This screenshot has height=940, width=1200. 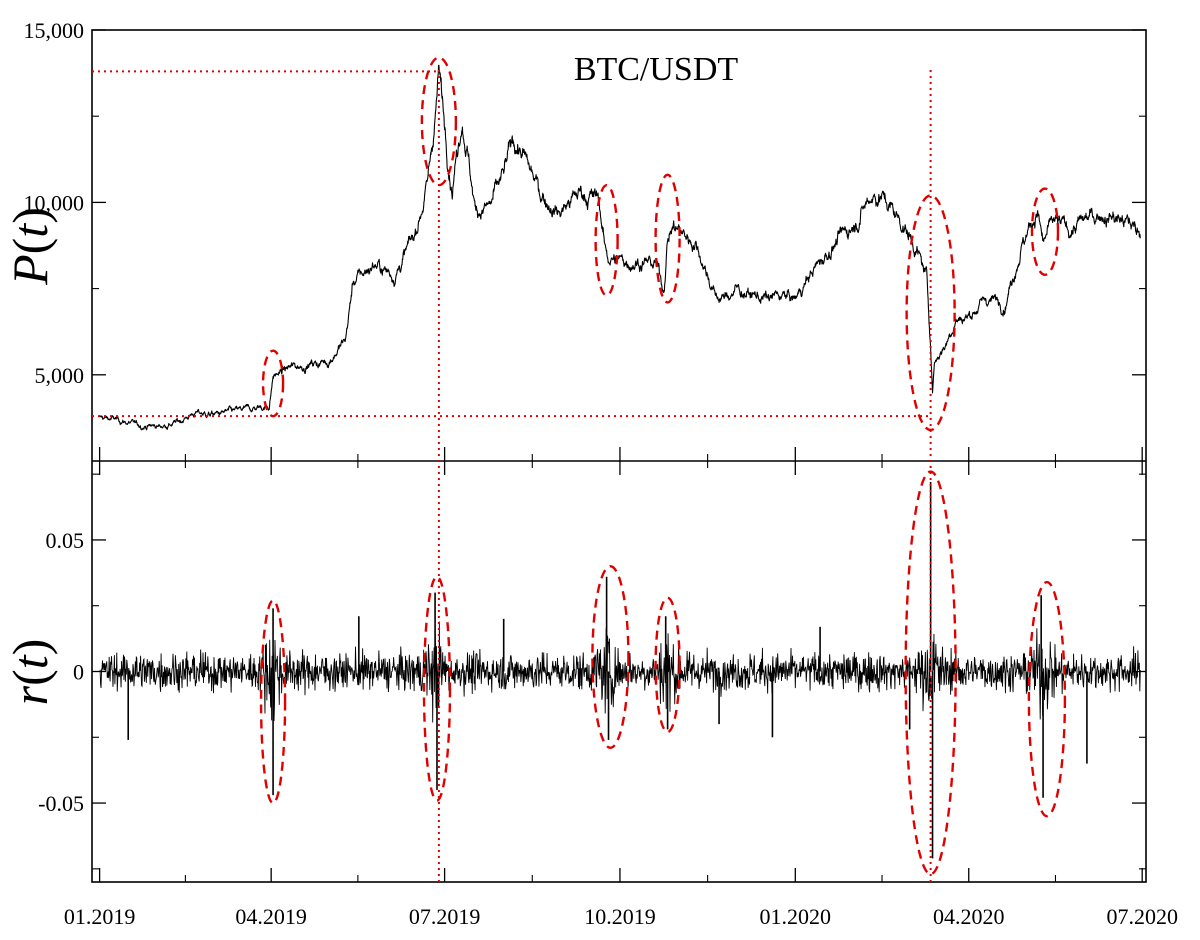 I want to click on price-axis-title-symbol: P, so click(x=30, y=270).